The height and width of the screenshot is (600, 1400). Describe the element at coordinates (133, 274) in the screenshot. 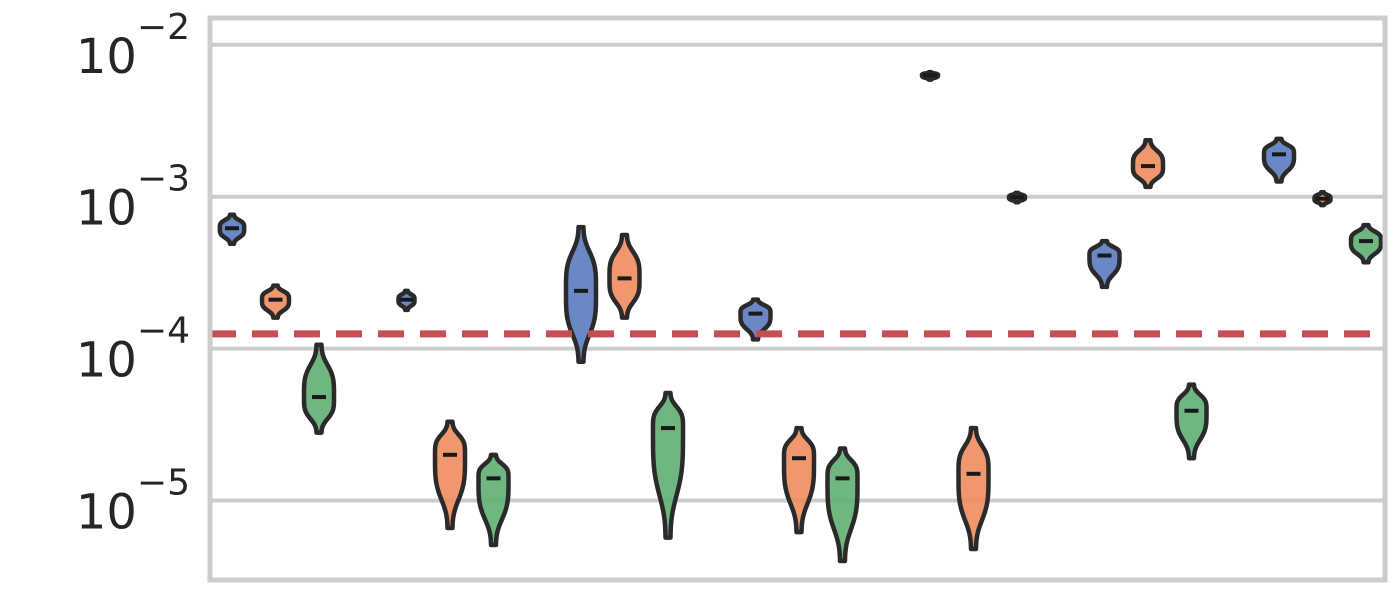

I see `y-tick-labels: 10⁻² 10⁻³ 10⁻⁴ 10⁻⁵` at that location.